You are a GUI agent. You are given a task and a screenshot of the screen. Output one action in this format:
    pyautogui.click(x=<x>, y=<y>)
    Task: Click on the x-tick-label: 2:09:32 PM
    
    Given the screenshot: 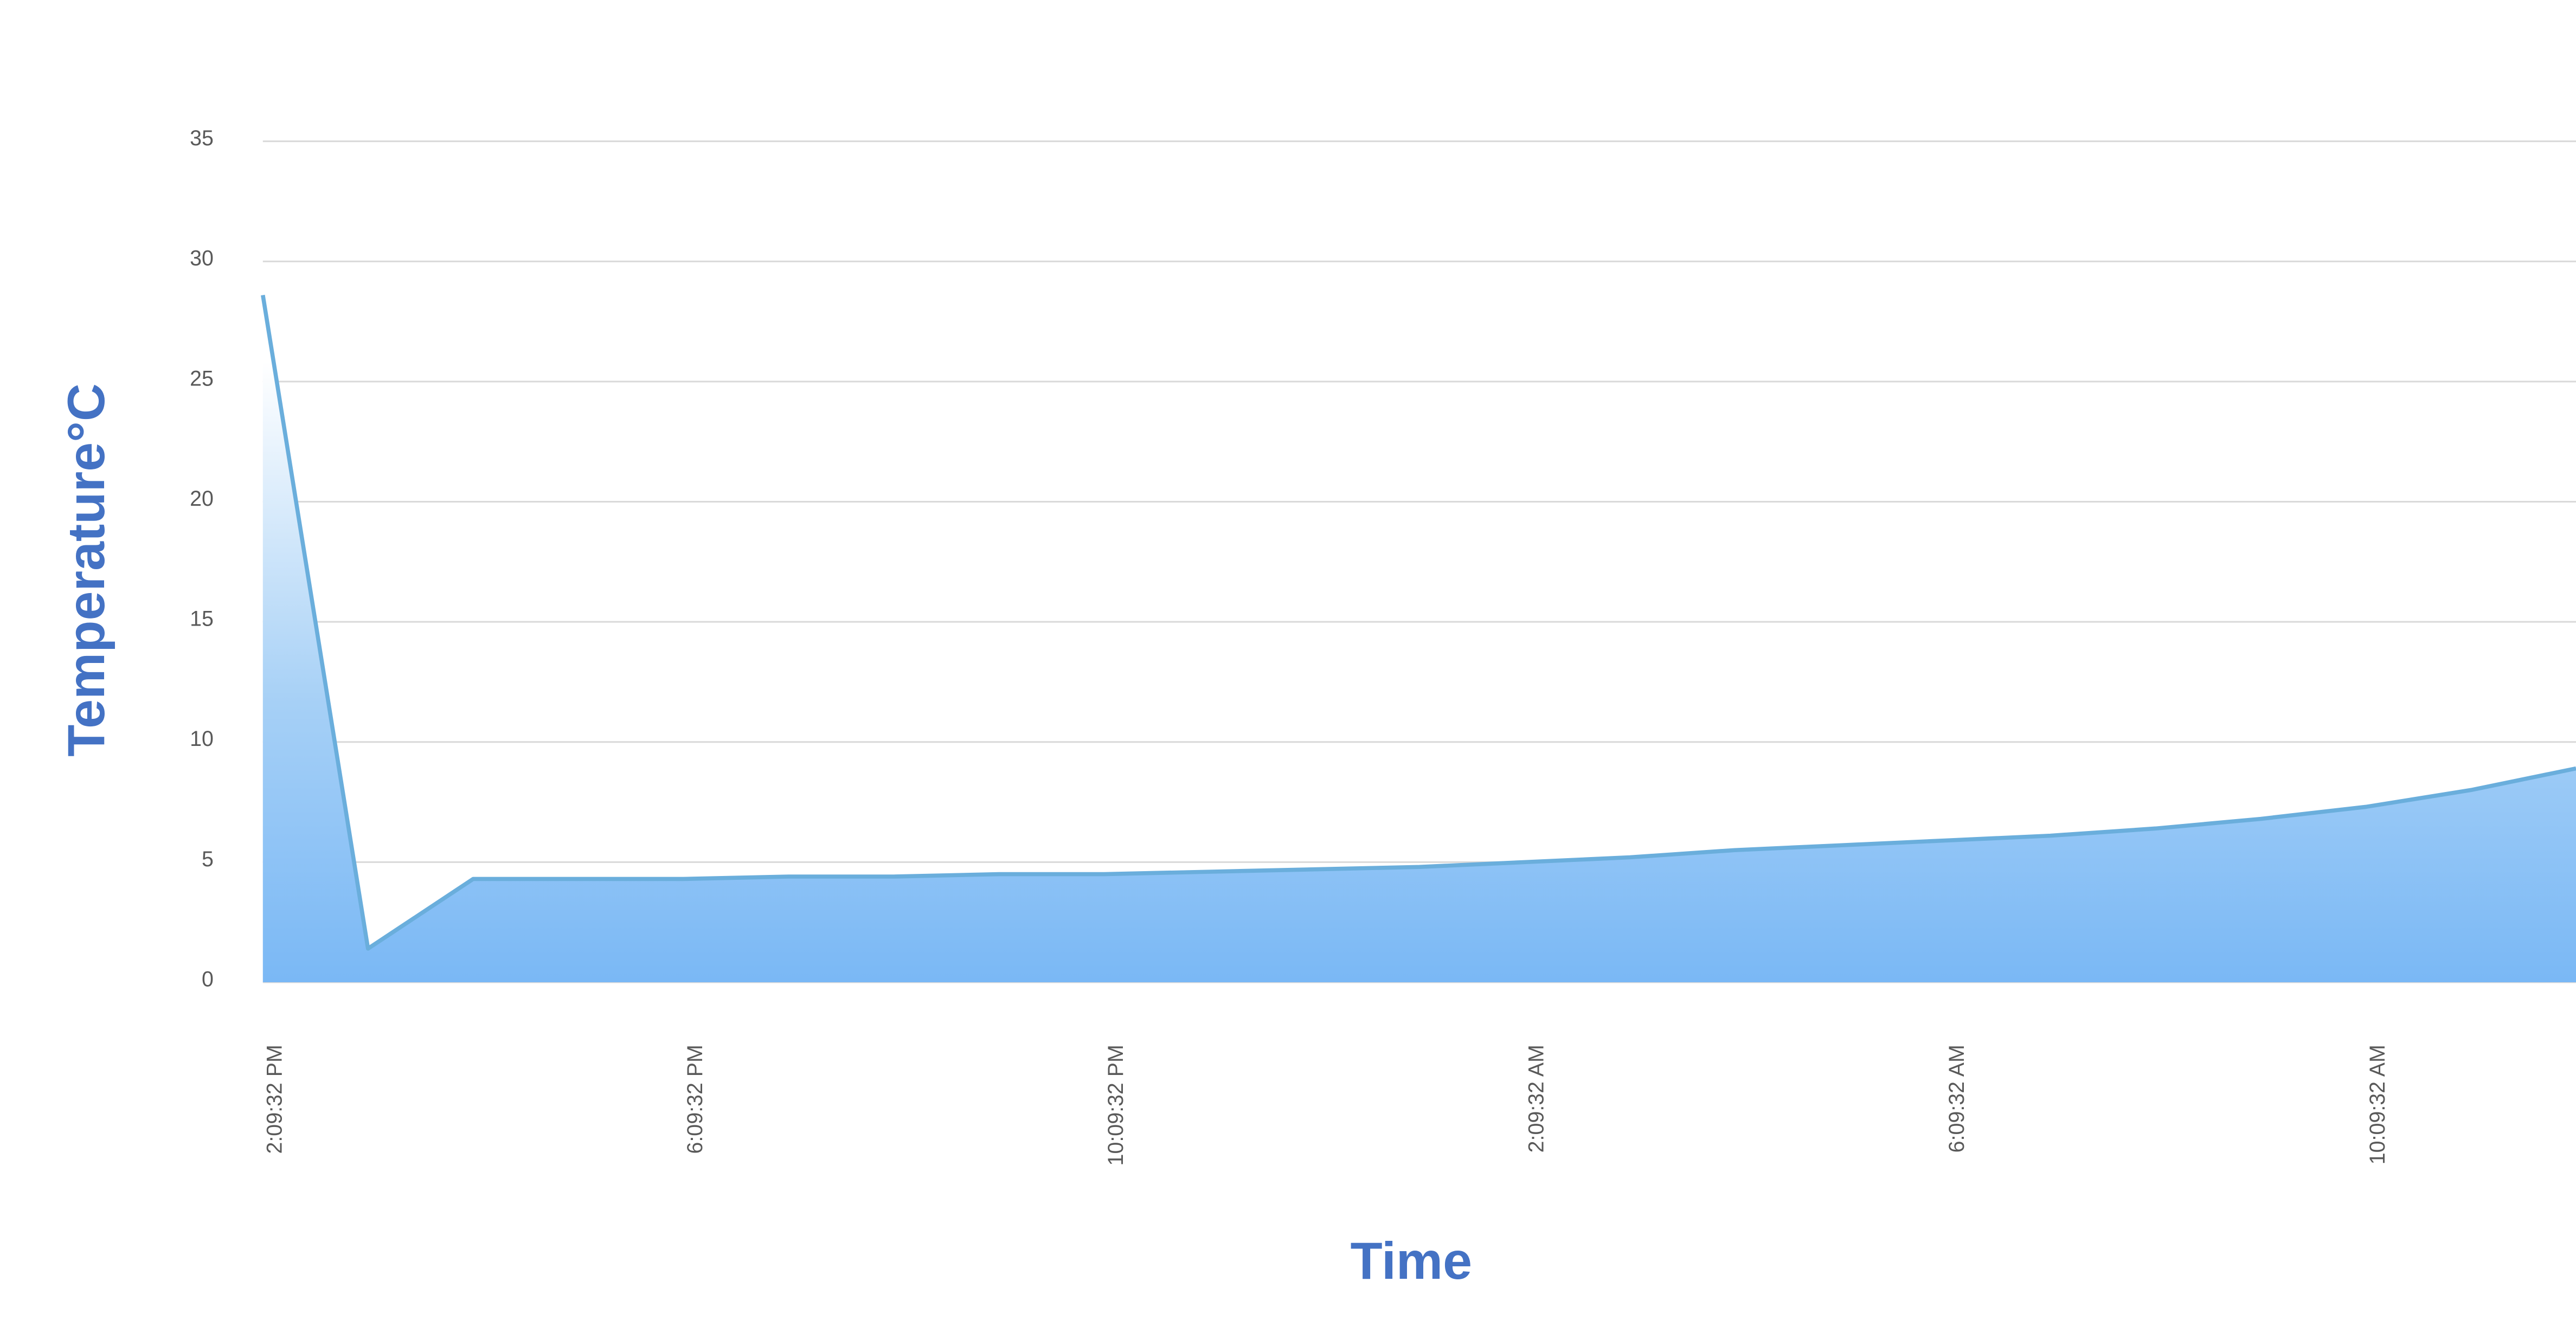 What is the action you would take?
    pyautogui.click(x=274, y=1100)
    